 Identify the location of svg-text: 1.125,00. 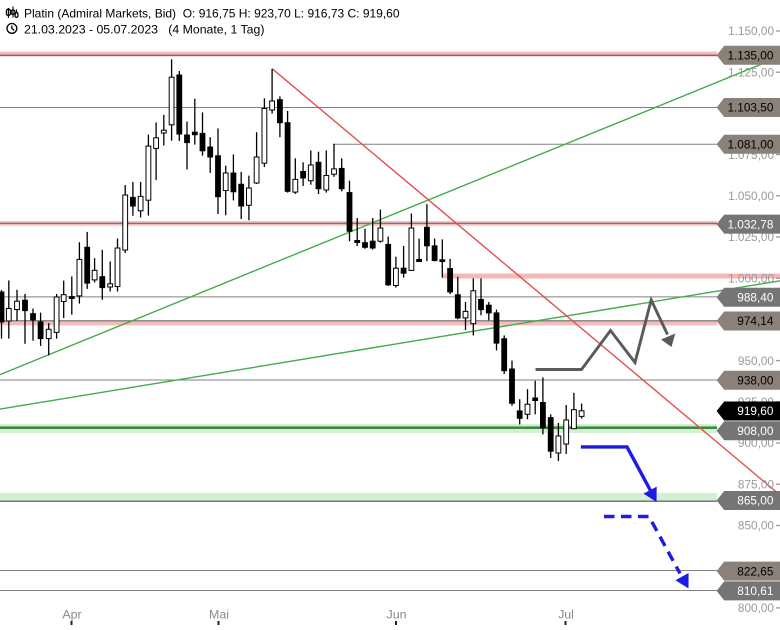
(751, 72).